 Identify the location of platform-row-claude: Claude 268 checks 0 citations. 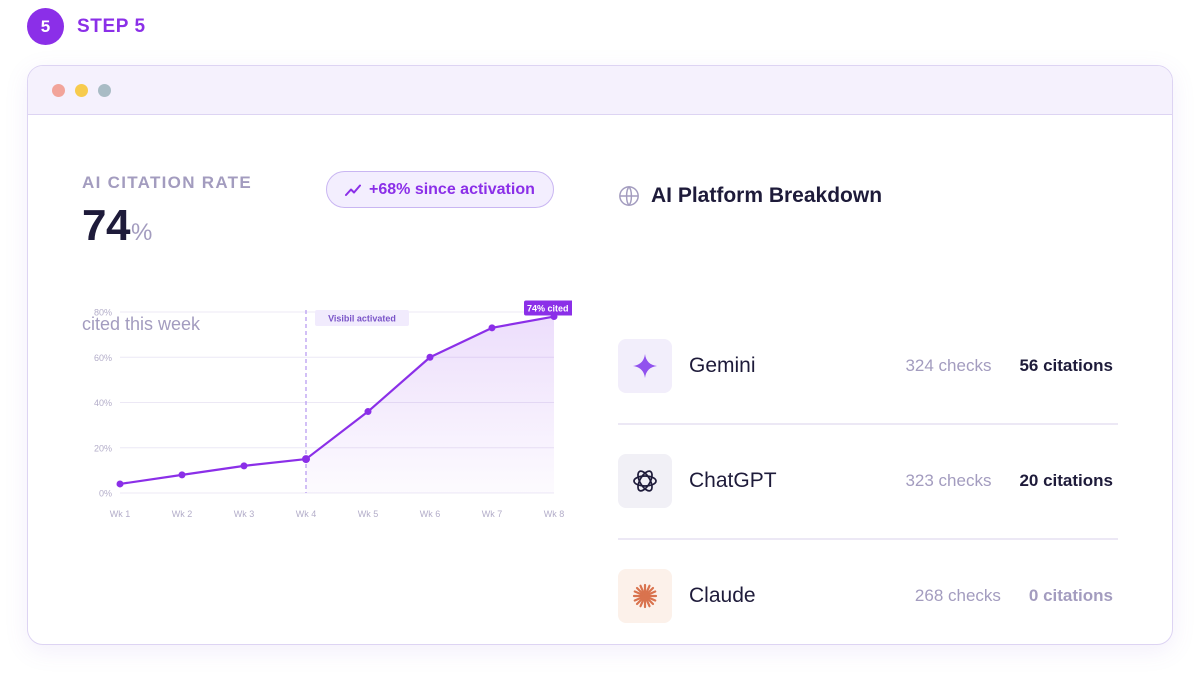
(868, 596).